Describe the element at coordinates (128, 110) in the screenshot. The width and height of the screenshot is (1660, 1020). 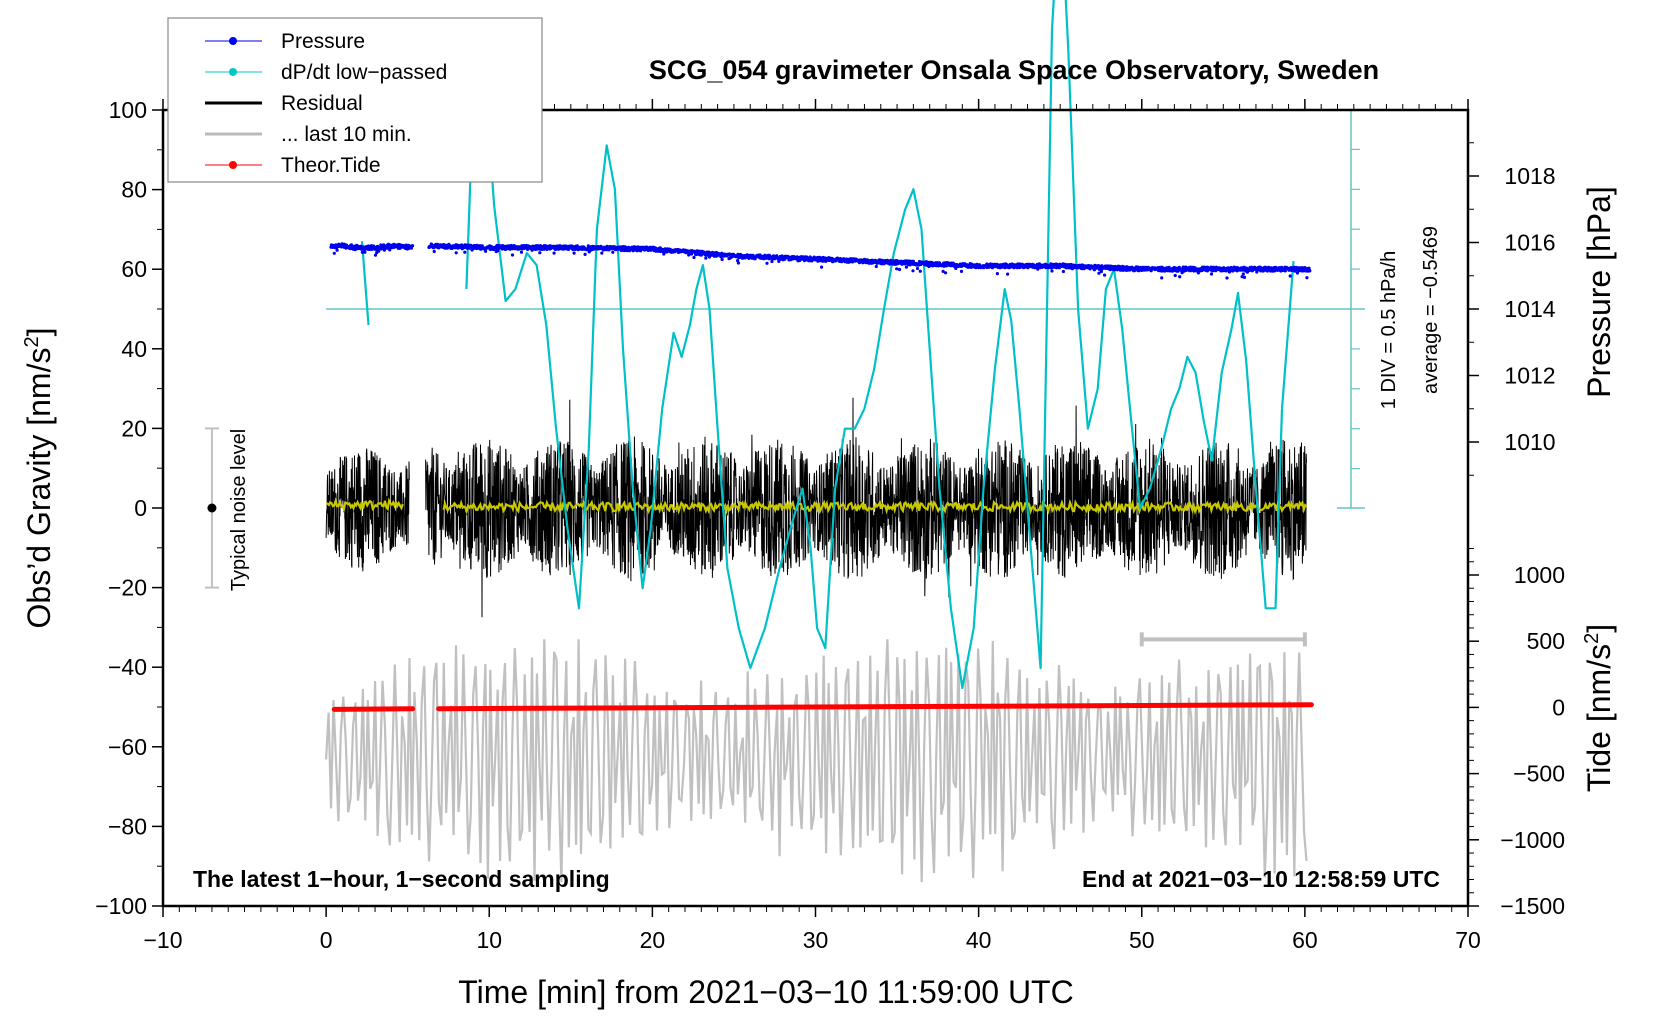
I see `y-tick-label: 100` at that location.